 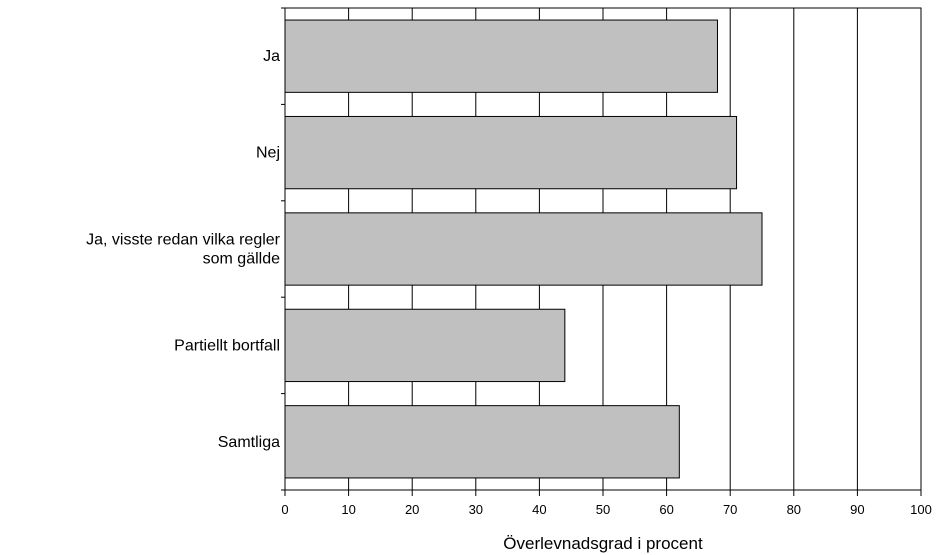 What do you see at coordinates (284, 509) in the screenshot?
I see `x-tick-label: 0` at bounding box center [284, 509].